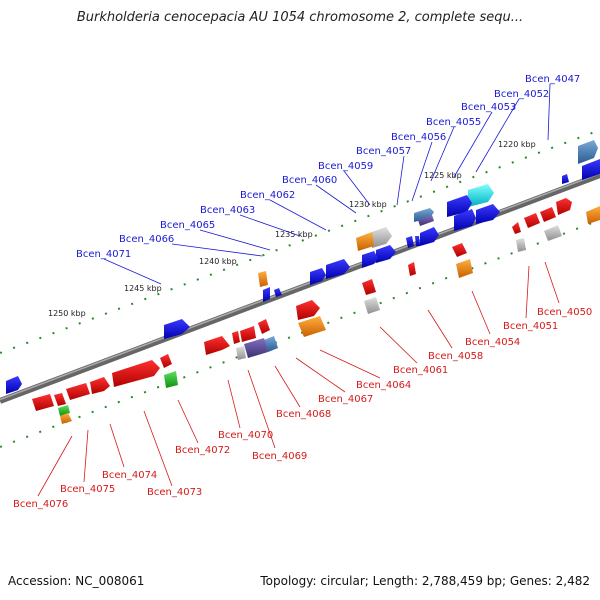 This screenshot has width=600, height=600. I want to click on gene-label: Bcen_4063, so click(227, 210).